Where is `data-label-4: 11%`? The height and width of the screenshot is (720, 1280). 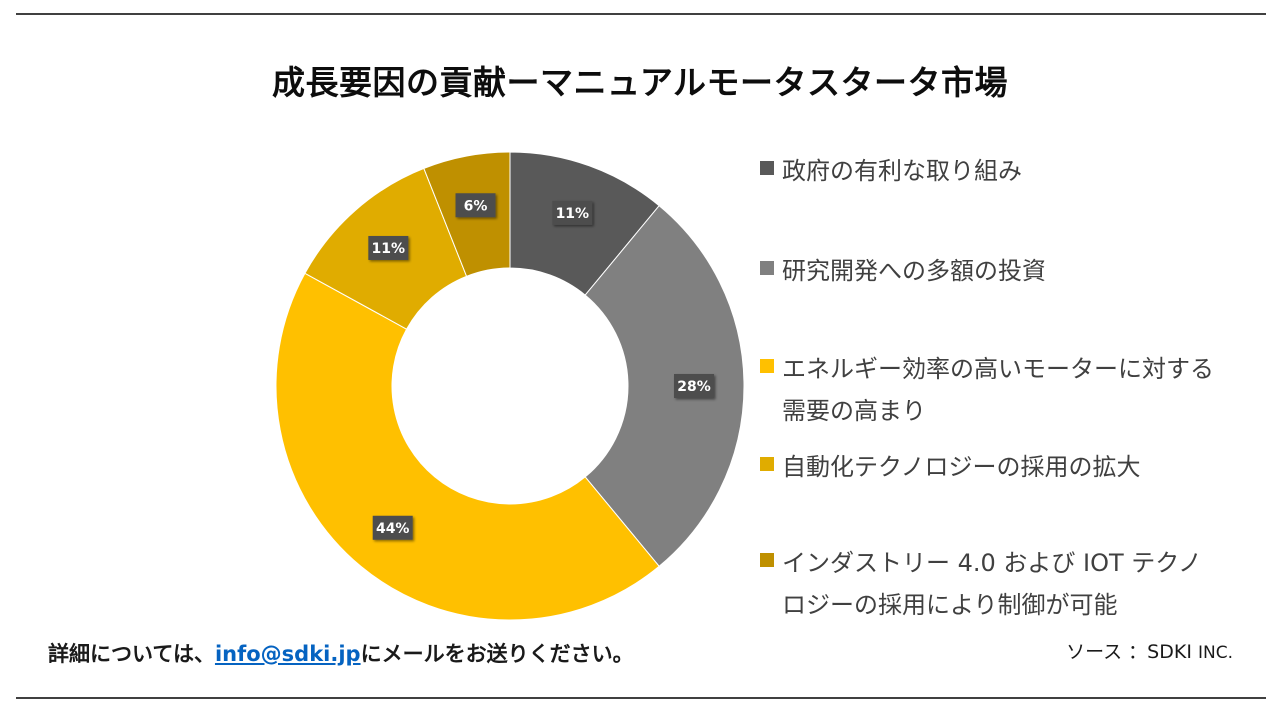
data-label-4: 11% is located at coordinates (388, 247).